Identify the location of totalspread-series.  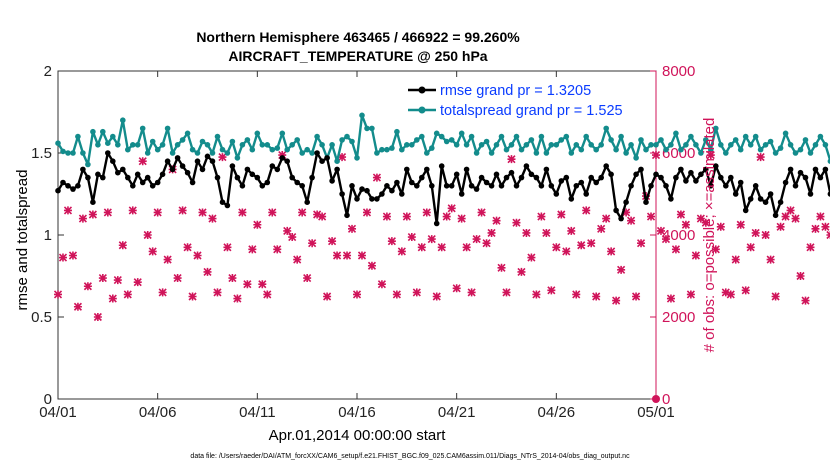
(442, 140).